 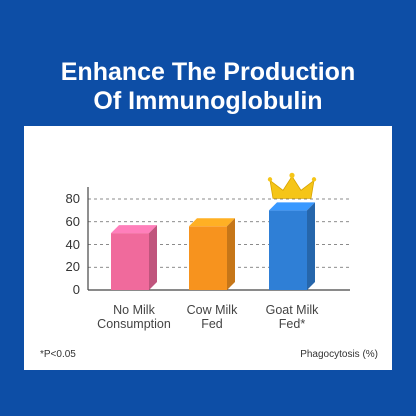 What do you see at coordinates (208, 101) in the screenshot?
I see `title-line-2: Of Immunoglobulin` at bounding box center [208, 101].